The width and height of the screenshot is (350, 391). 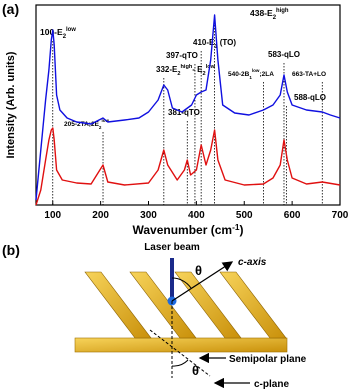 What do you see at coordinates (251, 74) in the screenshot?
I see `annotation: 540-2B1low;2LA` at bounding box center [251, 74].